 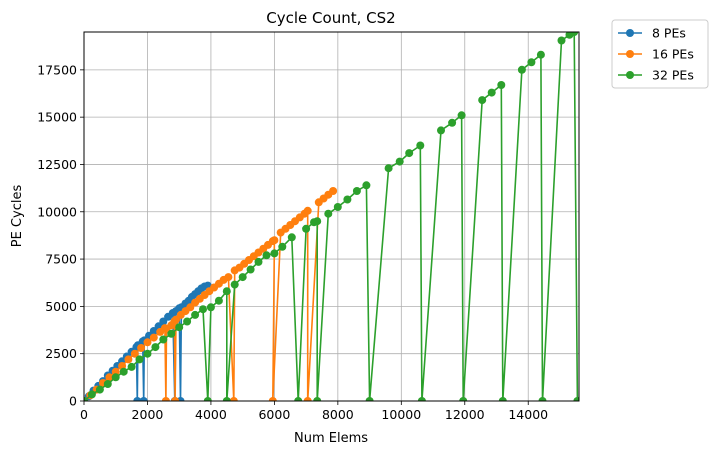 I want to click on x-tick-label: 4000, so click(x=211, y=414).